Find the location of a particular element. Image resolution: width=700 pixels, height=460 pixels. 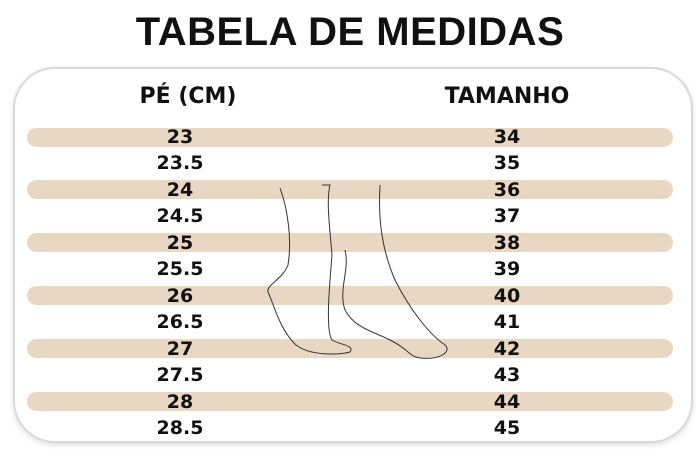

cell-foot-cm: 23.5 is located at coordinates (180, 163).